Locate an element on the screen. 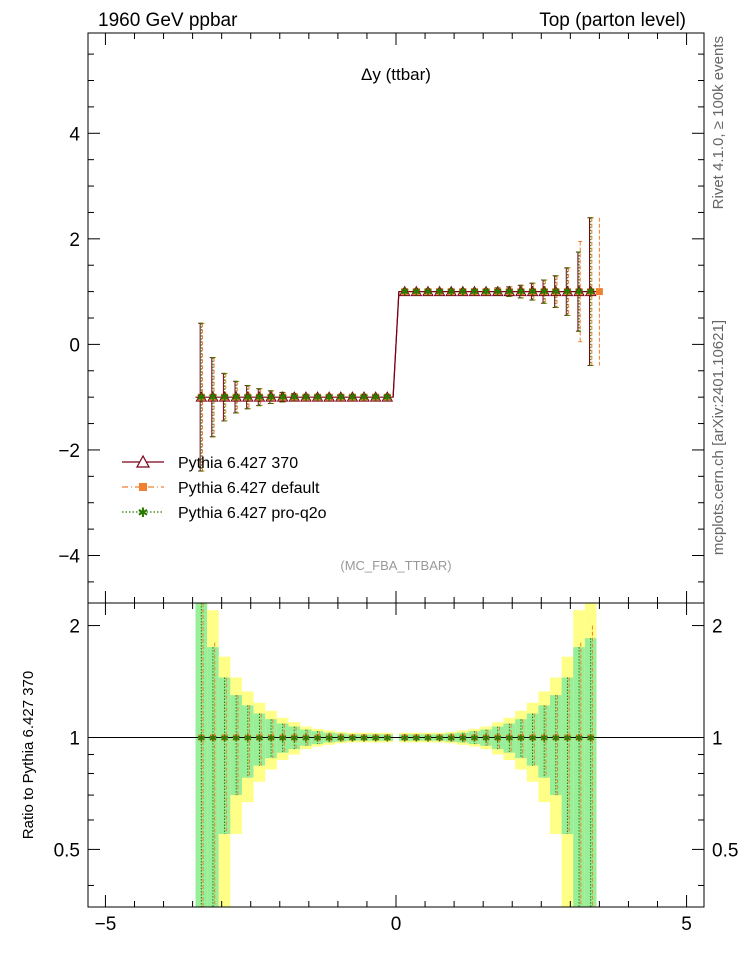 This screenshot has height=972, width=746. main-y-tick-label: 0 is located at coordinates (74, 345).